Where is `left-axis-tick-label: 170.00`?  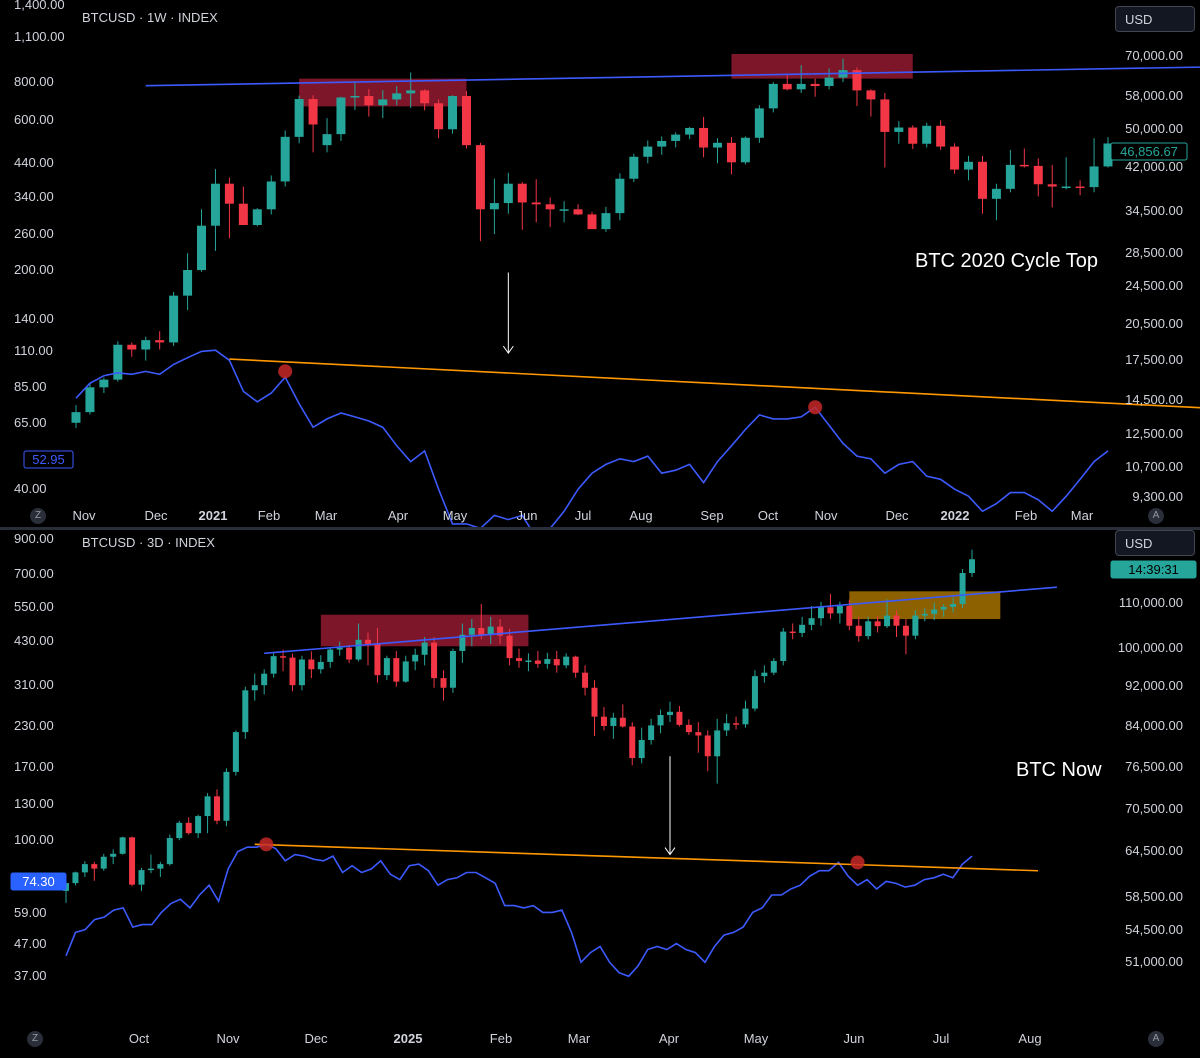
left-axis-tick-label: 170.00 is located at coordinates (34, 766).